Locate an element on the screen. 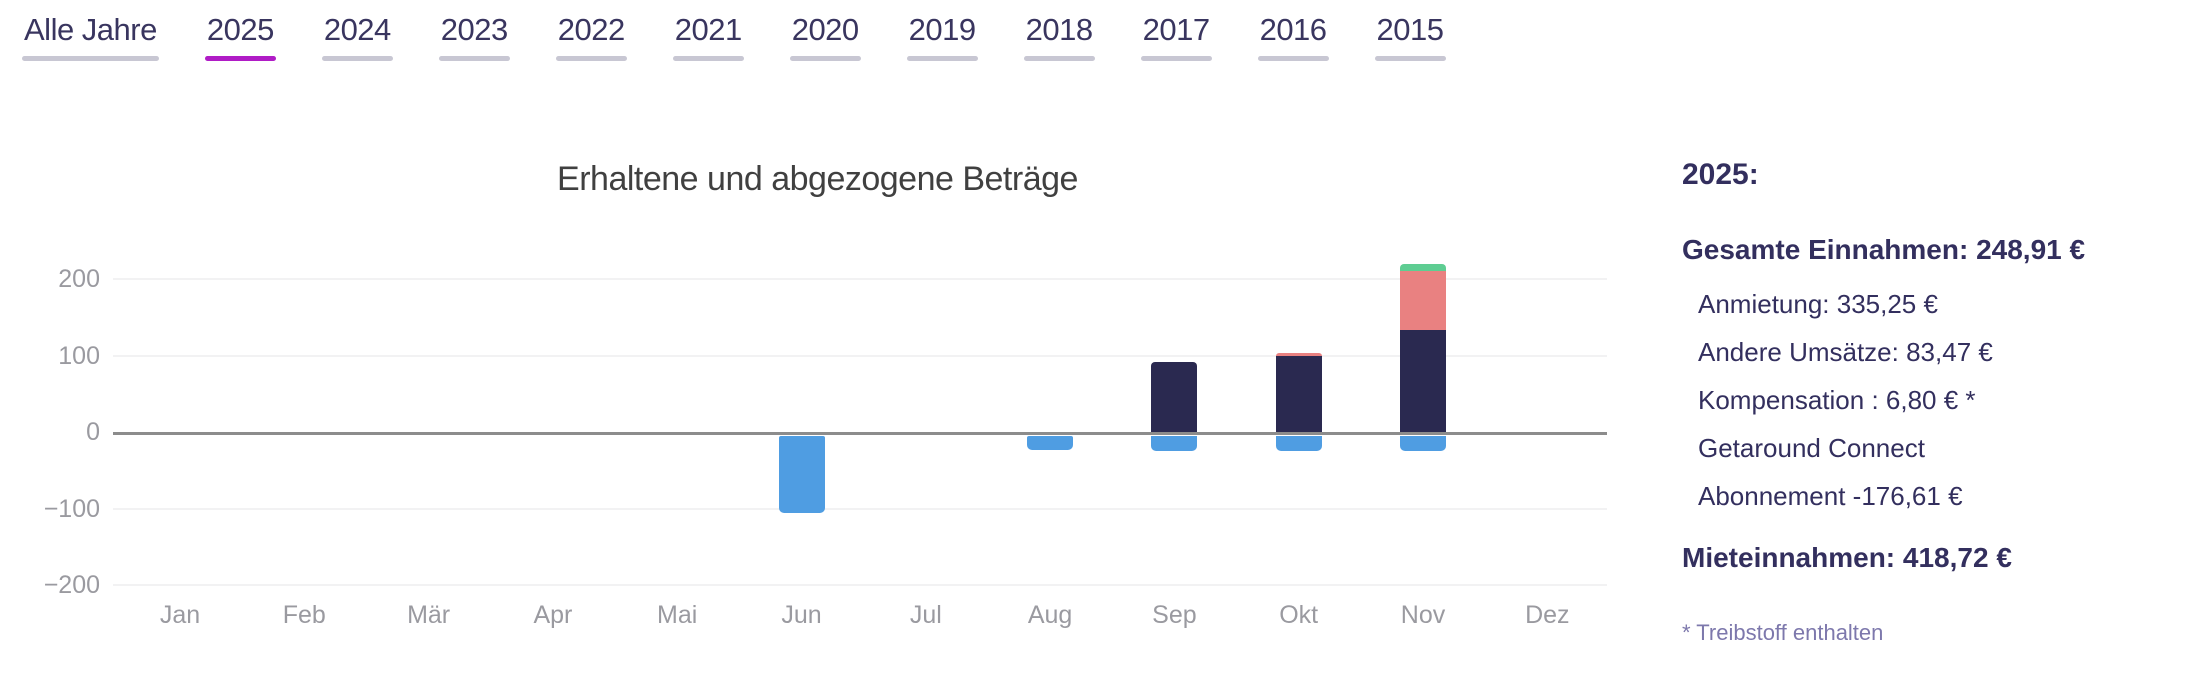 The height and width of the screenshot is (678, 2194). summary-year-heading: 2025: is located at coordinates (1720, 174).